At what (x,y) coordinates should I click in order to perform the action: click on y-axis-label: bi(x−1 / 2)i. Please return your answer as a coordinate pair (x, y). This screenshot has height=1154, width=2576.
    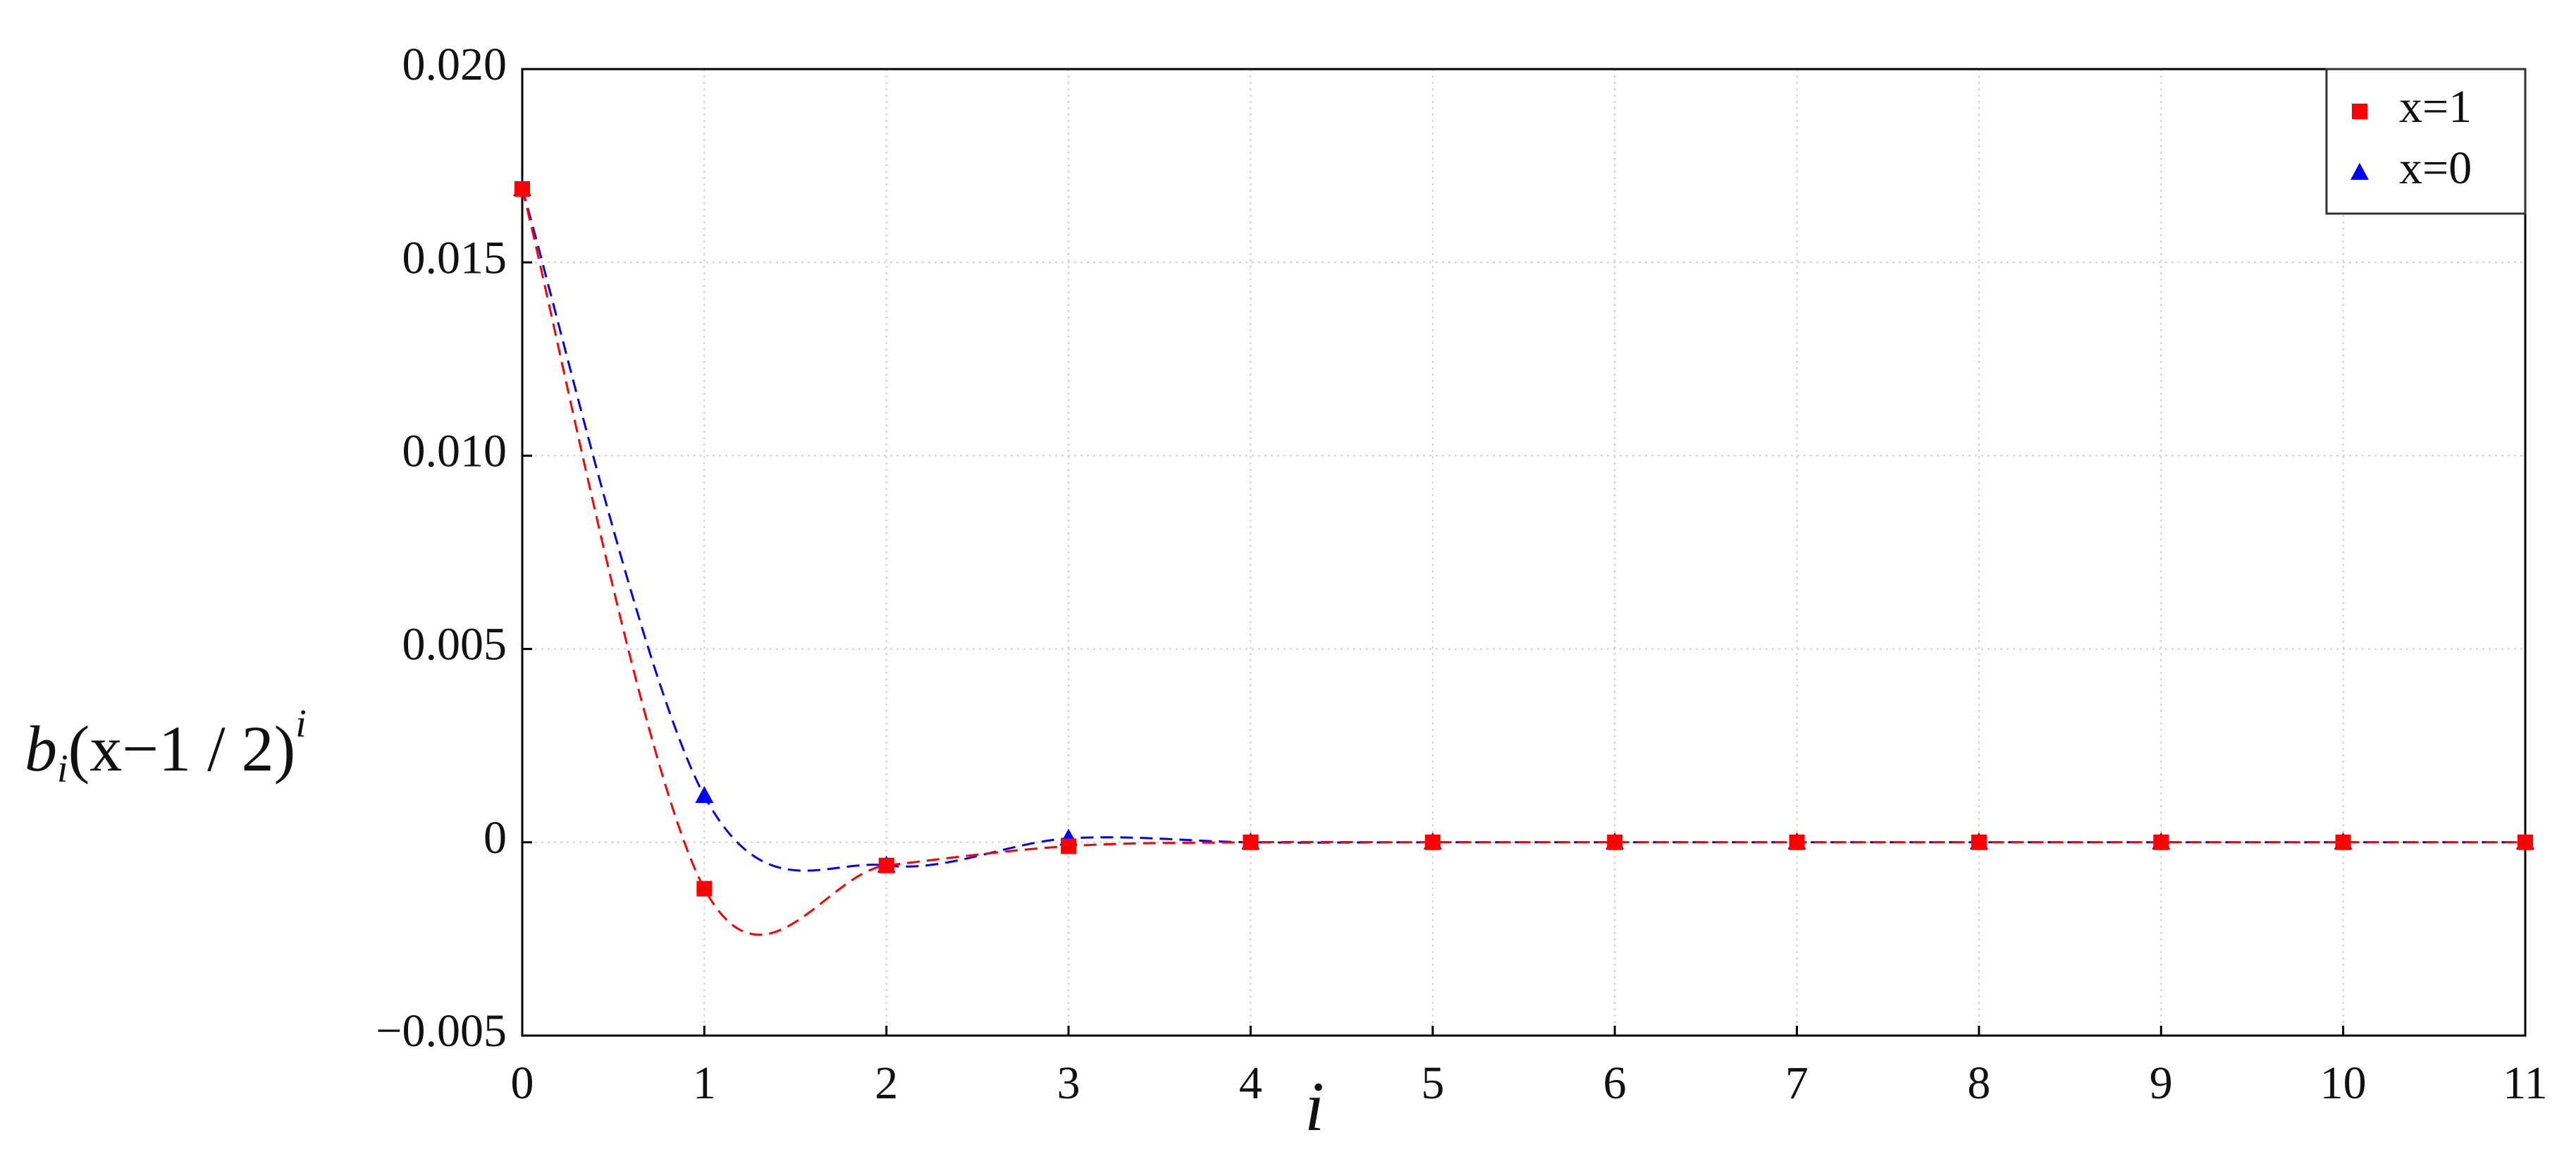
    Looking at the image, I should click on (166, 746).